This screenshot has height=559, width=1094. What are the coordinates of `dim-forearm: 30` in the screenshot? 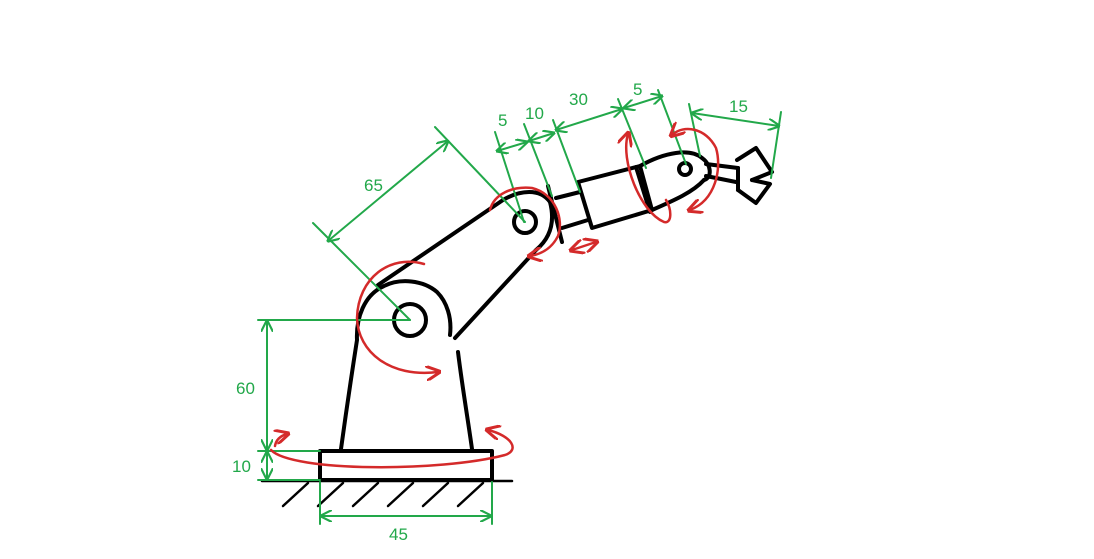 It's located at (578, 99).